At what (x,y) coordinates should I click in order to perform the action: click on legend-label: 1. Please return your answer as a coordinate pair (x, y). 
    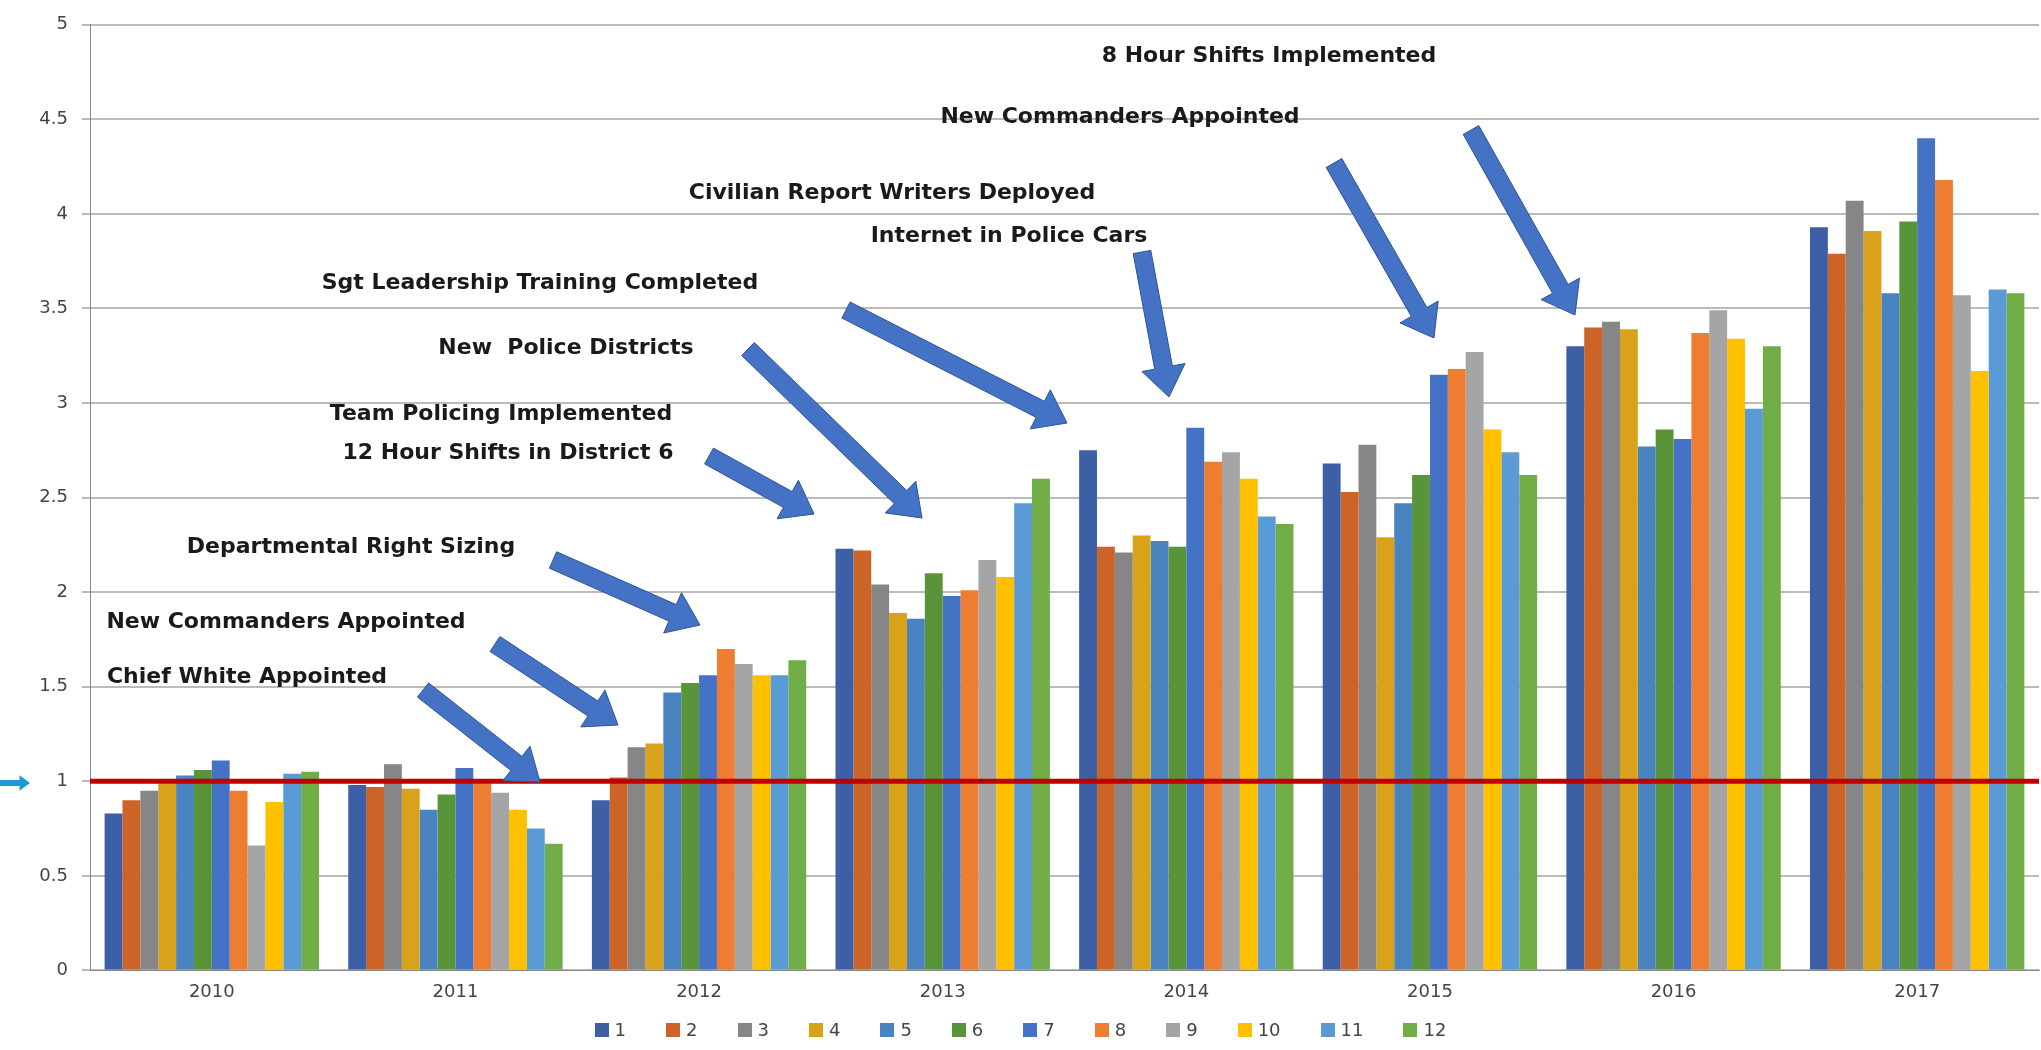
    Looking at the image, I should click on (620, 1029).